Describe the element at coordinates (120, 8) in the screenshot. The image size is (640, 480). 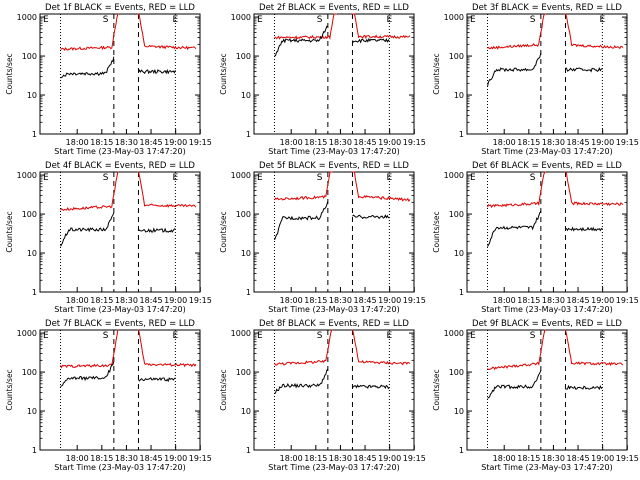
I see `chart-title: Det 1f BLACK = Events, RED = LLD` at that location.